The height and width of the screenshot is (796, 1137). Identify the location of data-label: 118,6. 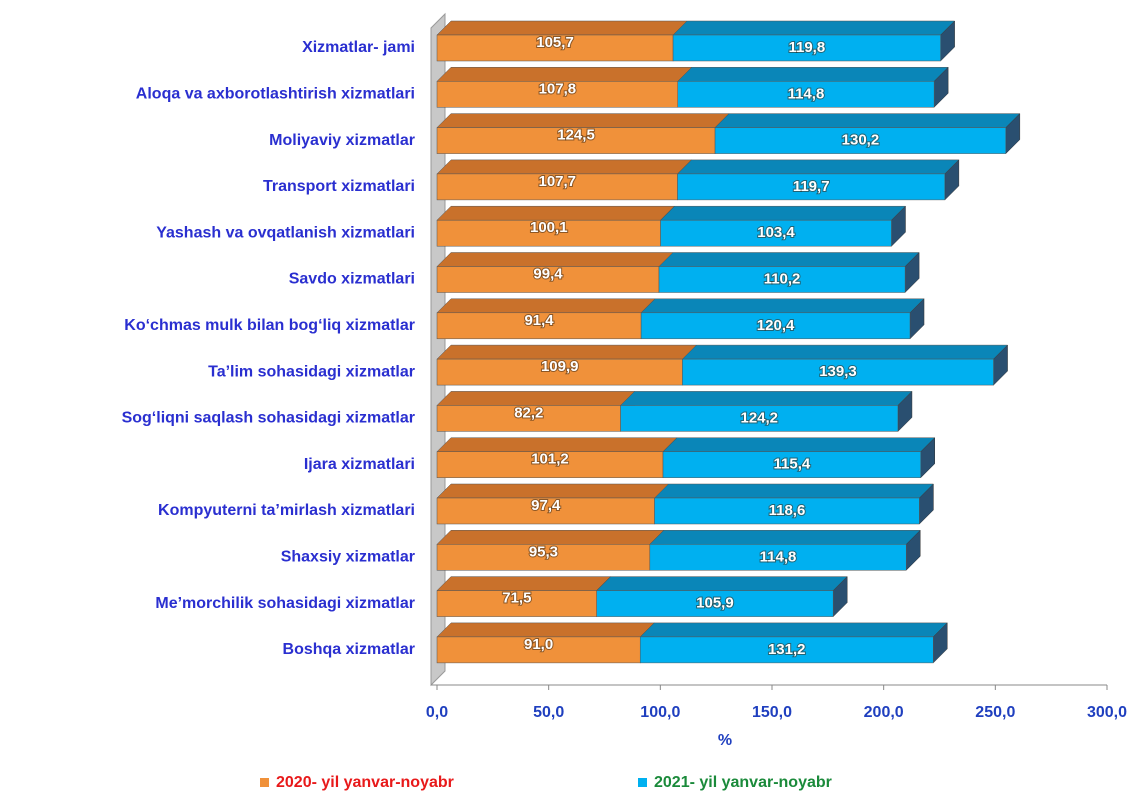
(787, 510).